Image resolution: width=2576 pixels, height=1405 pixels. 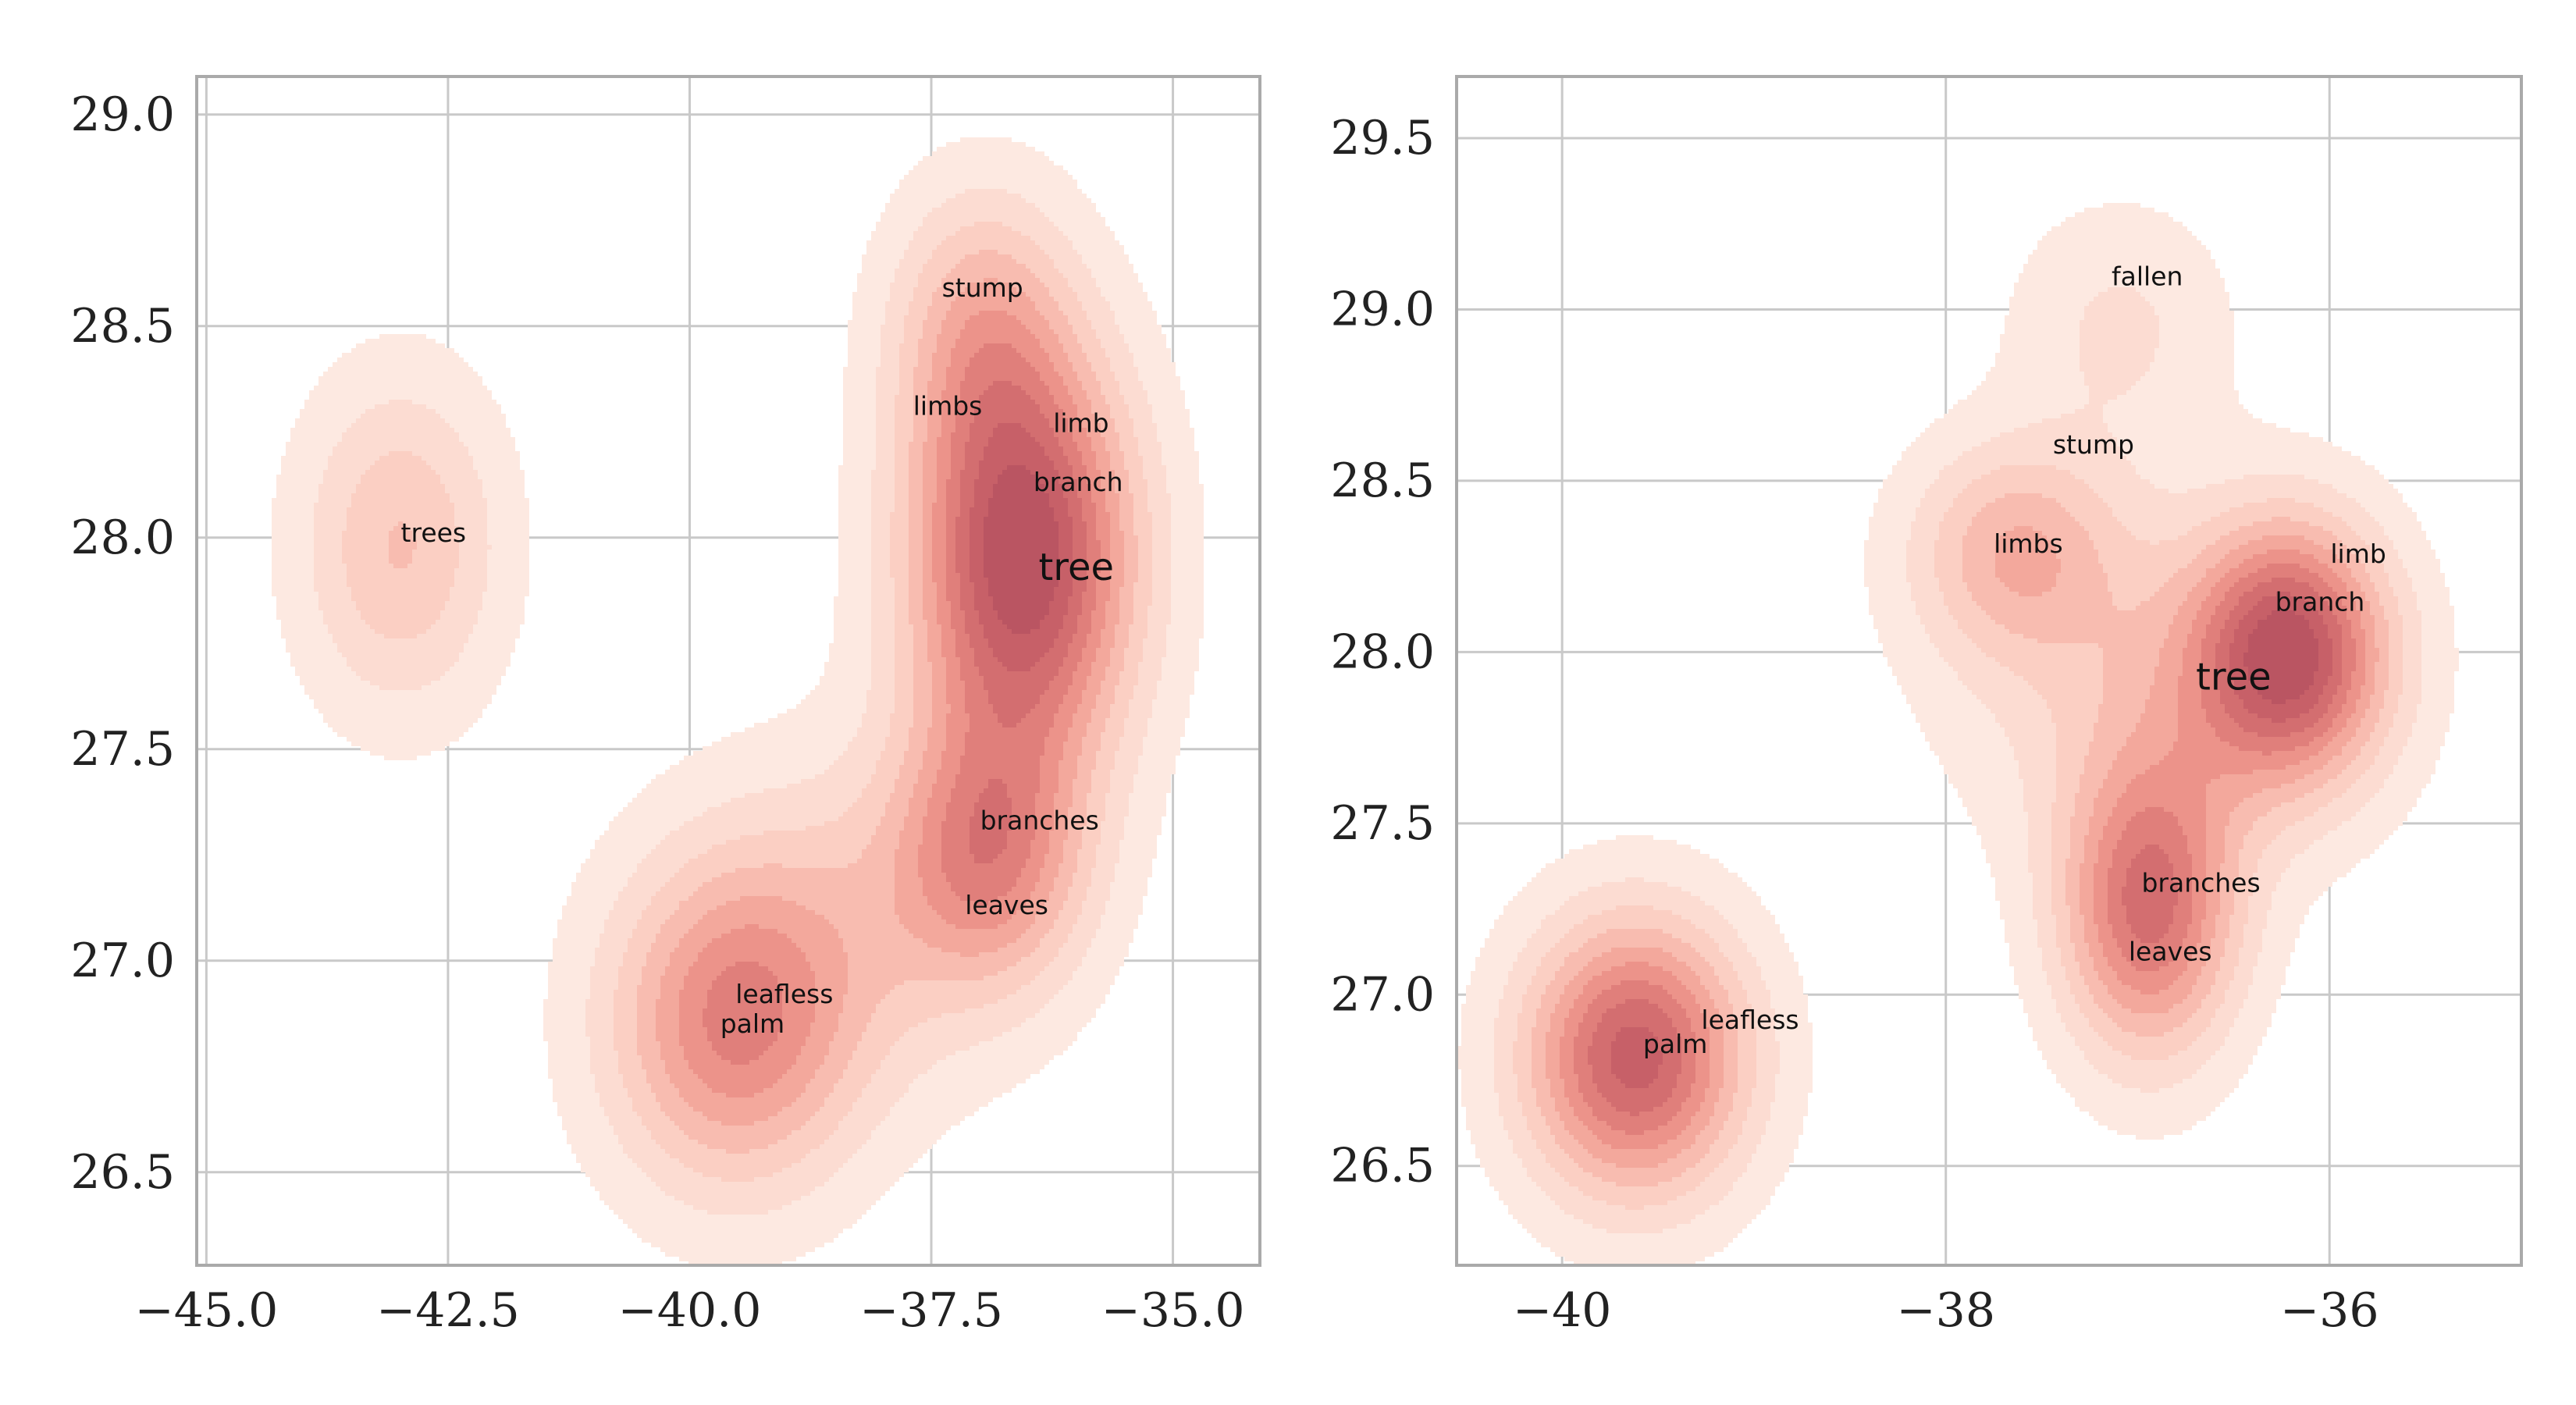 I want to click on x-tick-label: −40, so click(x=1562, y=1310).